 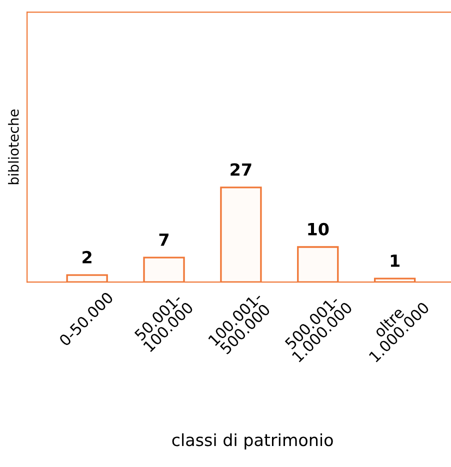 I want to click on data-label: 7, so click(x=163, y=240).